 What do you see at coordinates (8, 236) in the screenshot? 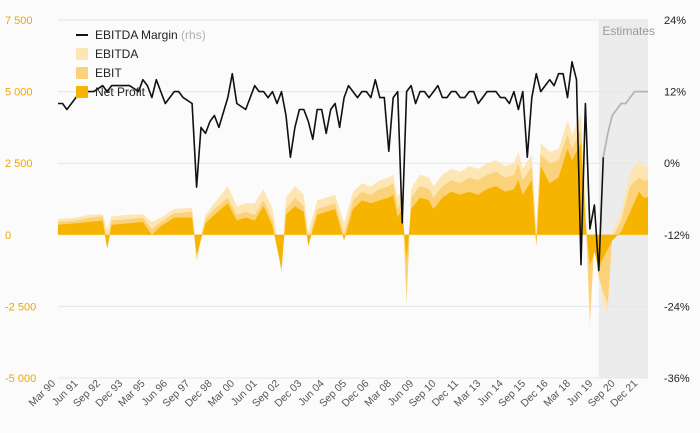
I see `left-tick-label: 0` at bounding box center [8, 236].